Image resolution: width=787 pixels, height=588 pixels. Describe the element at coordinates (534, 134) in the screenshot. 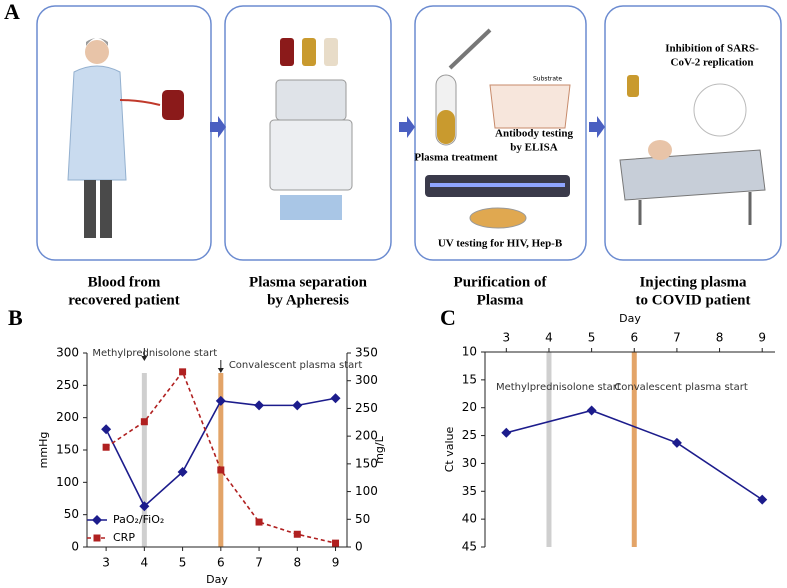

I see `box-text: Antibody testing` at that location.